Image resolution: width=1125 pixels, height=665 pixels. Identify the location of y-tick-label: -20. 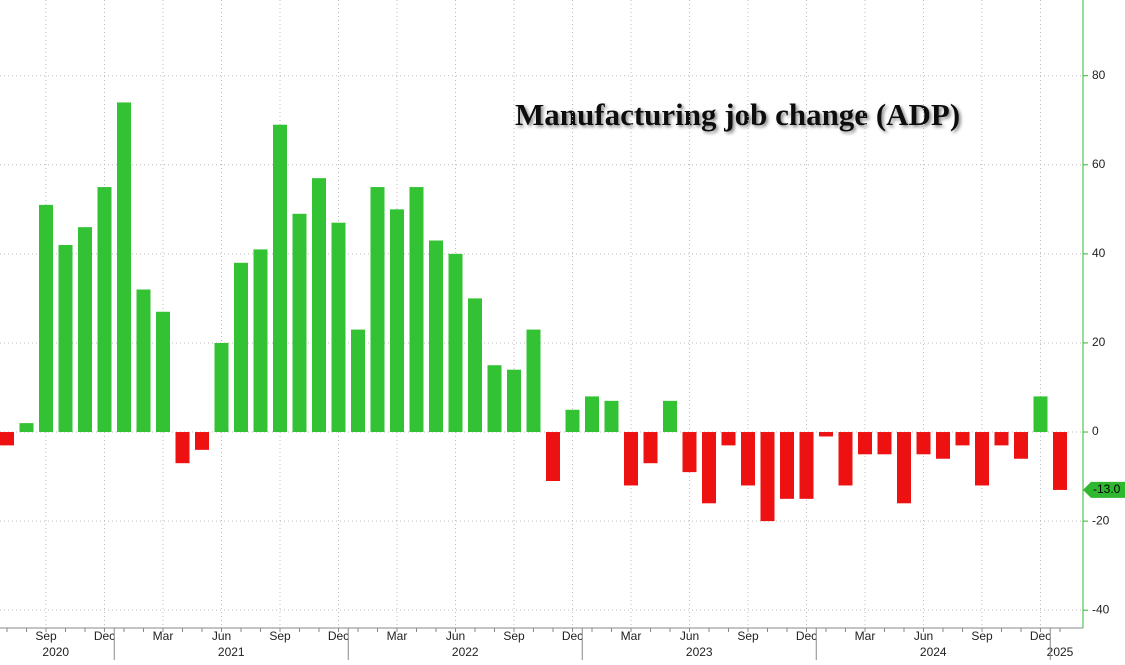
(1101, 520).